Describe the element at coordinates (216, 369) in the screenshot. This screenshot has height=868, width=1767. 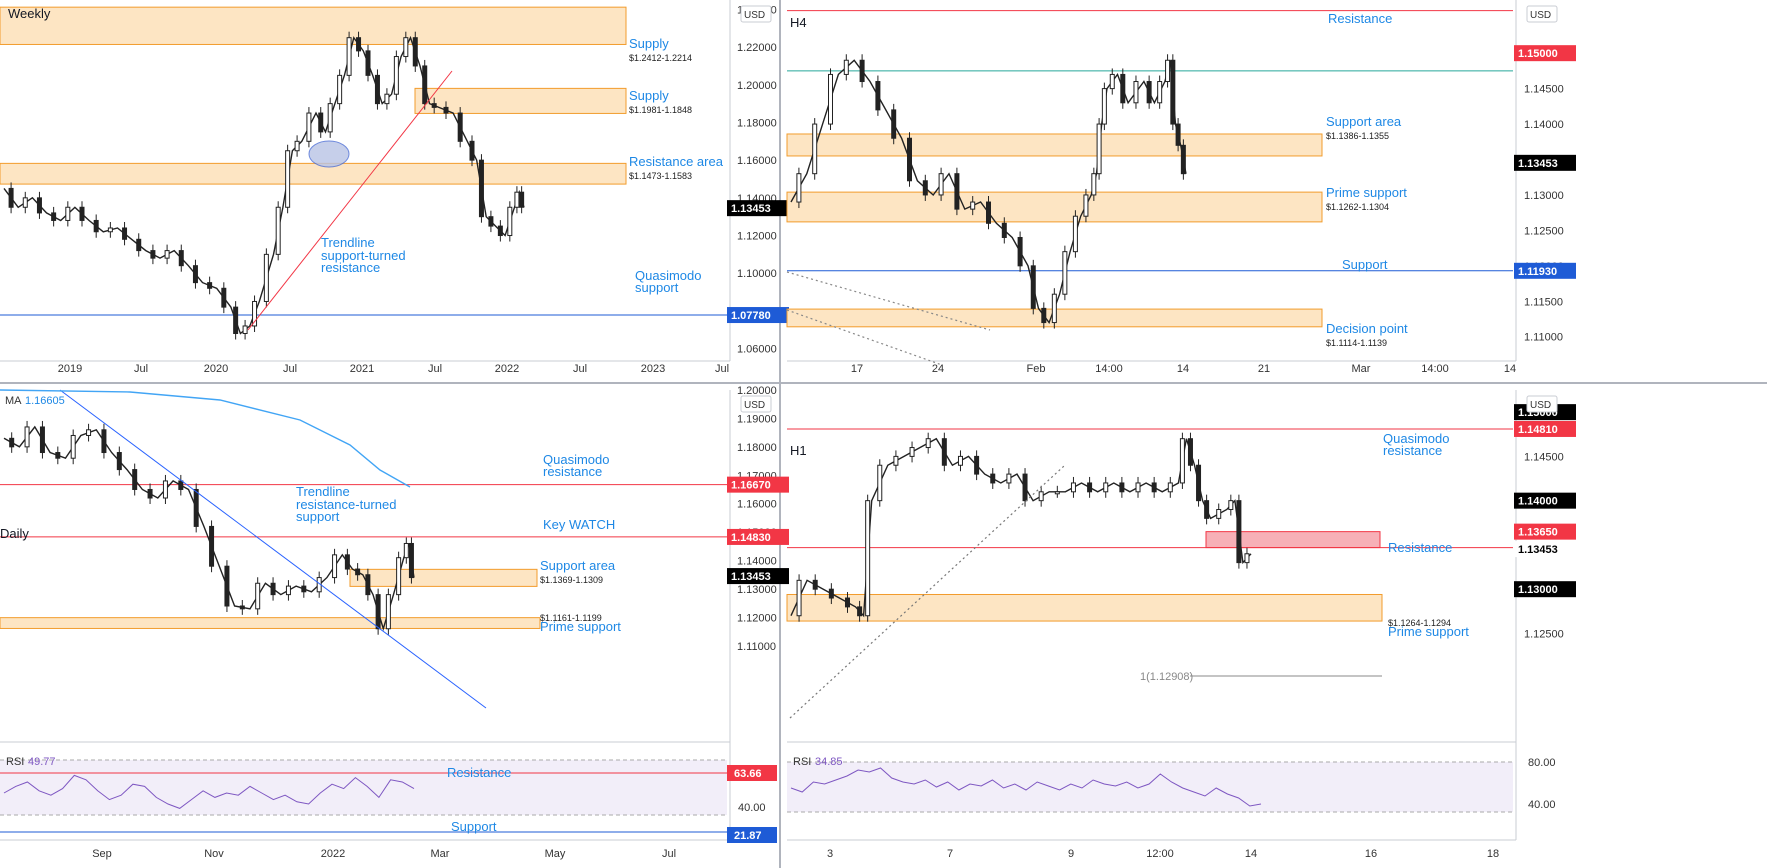
I see `x-tick-label: 2020` at that location.